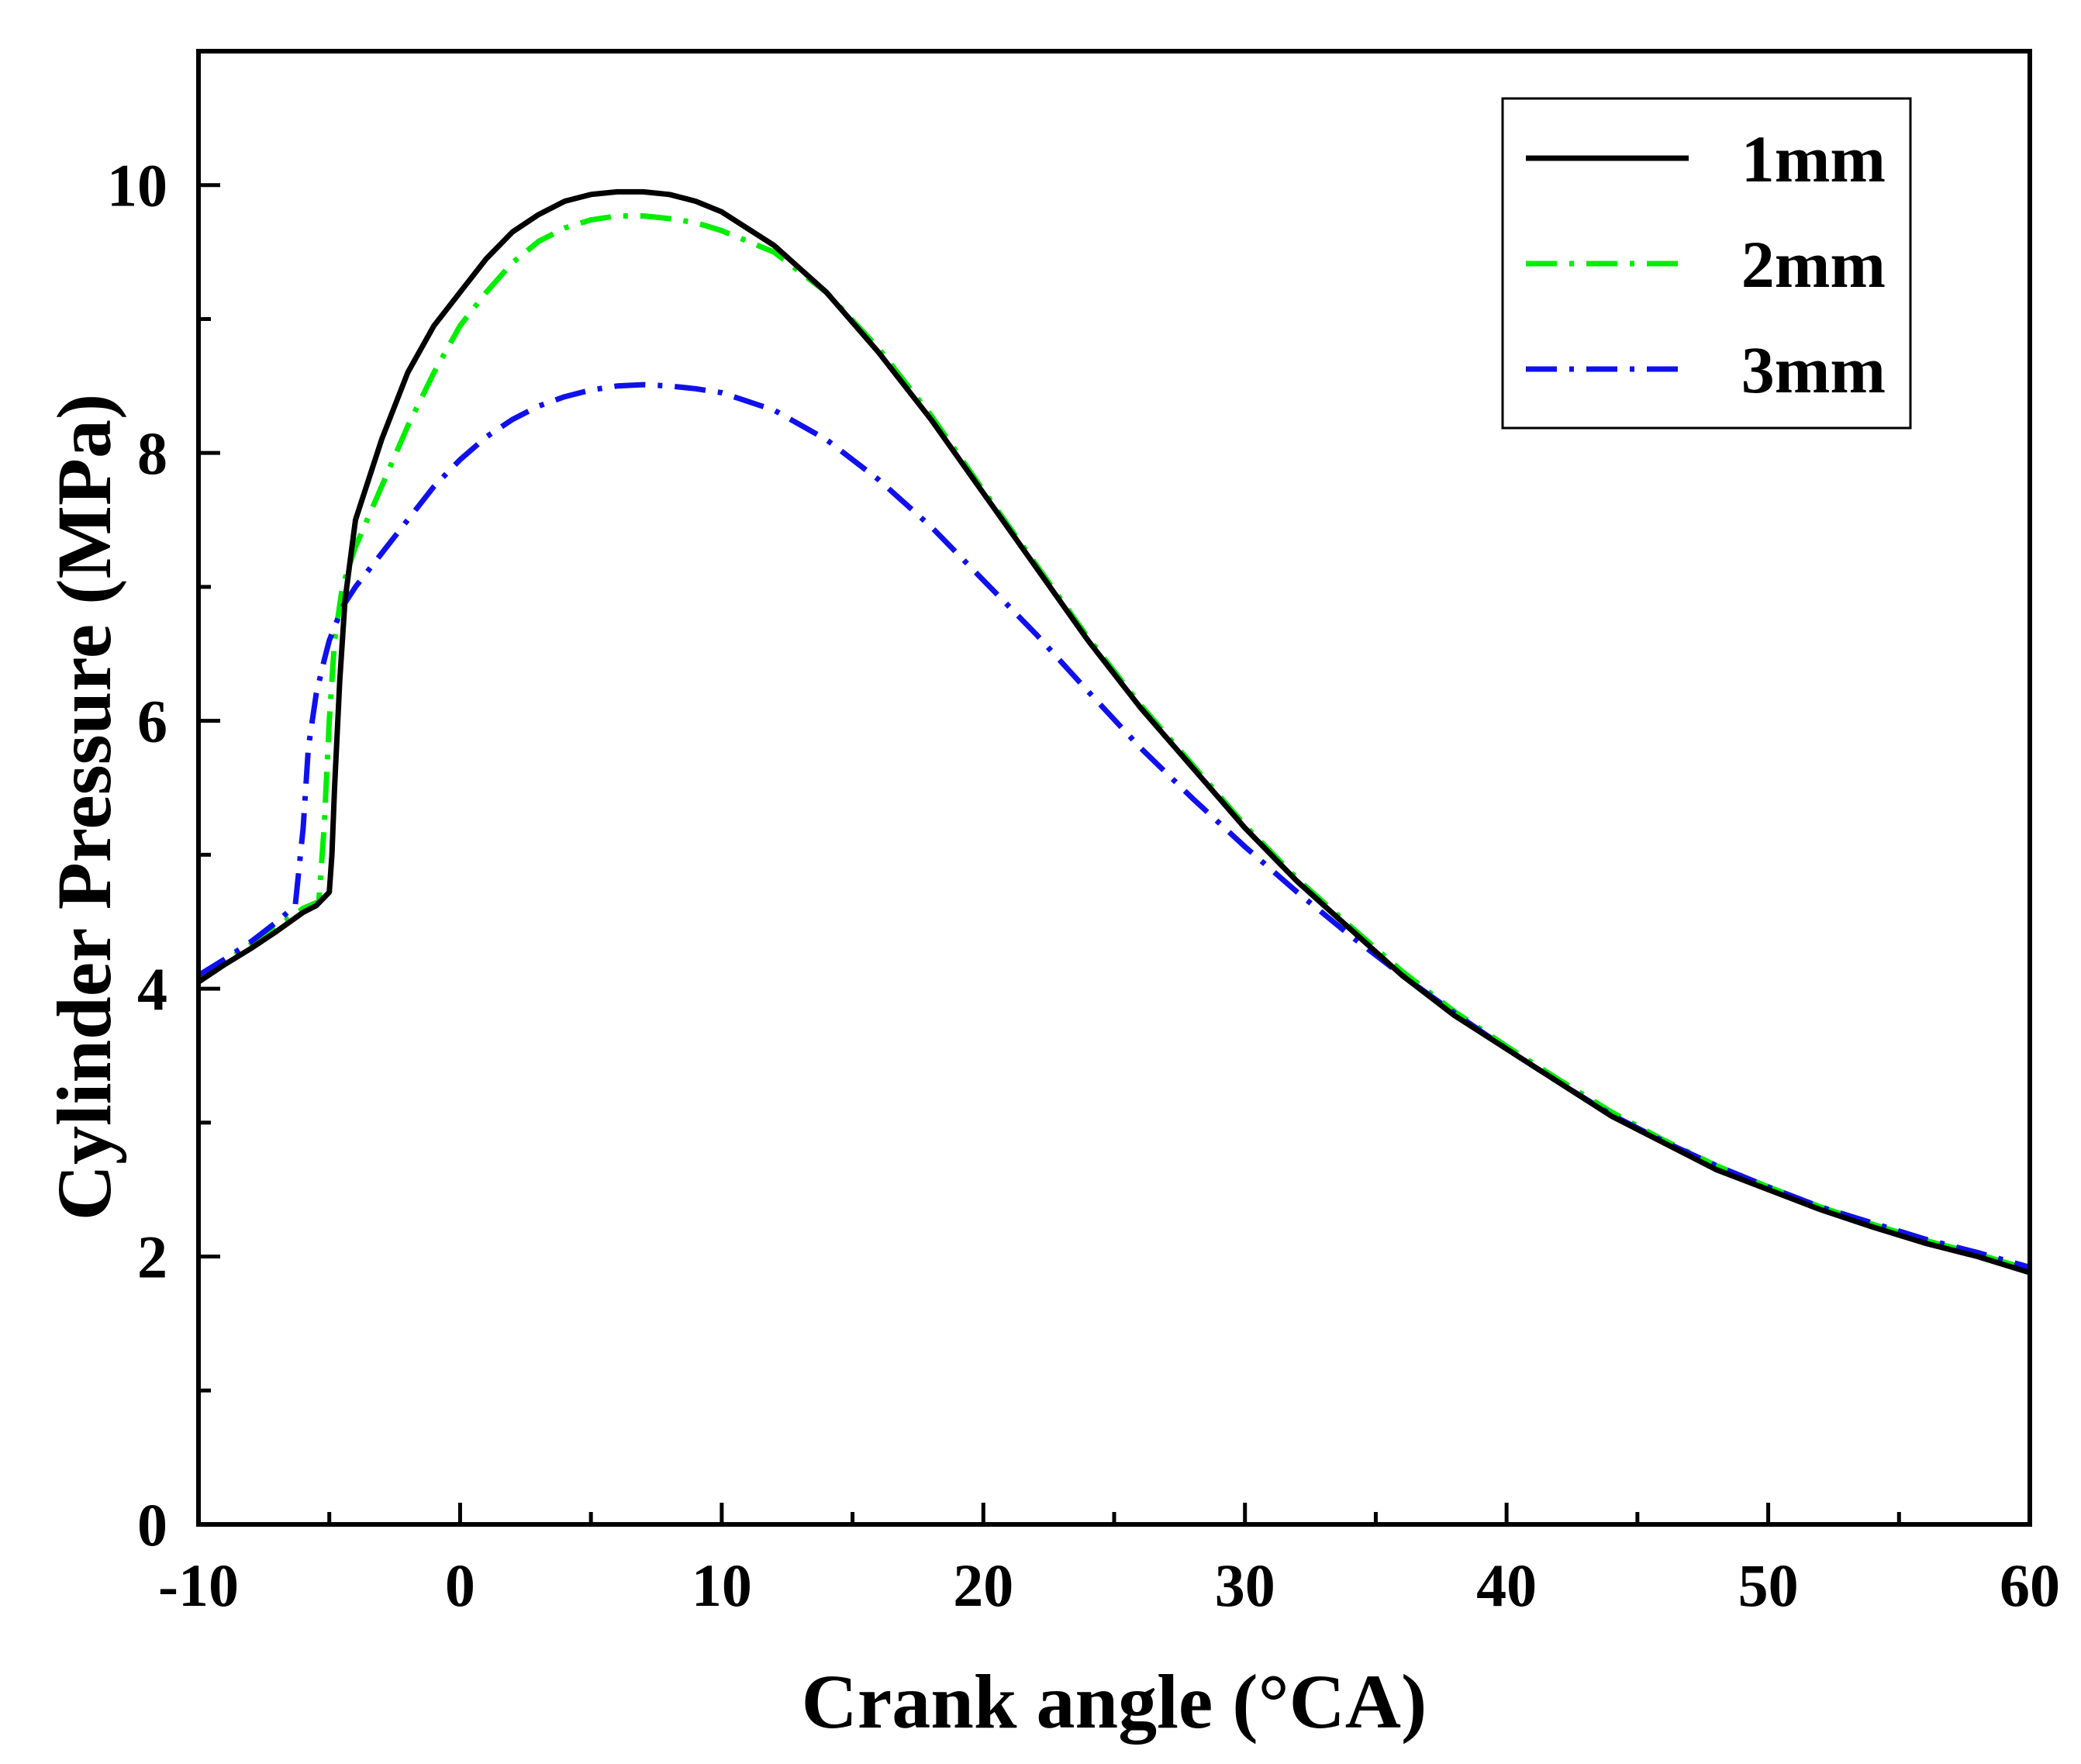 This screenshot has height=1764, width=2081. Describe the element at coordinates (2030, 1585) in the screenshot. I see `x-tick-label: 60` at that location.